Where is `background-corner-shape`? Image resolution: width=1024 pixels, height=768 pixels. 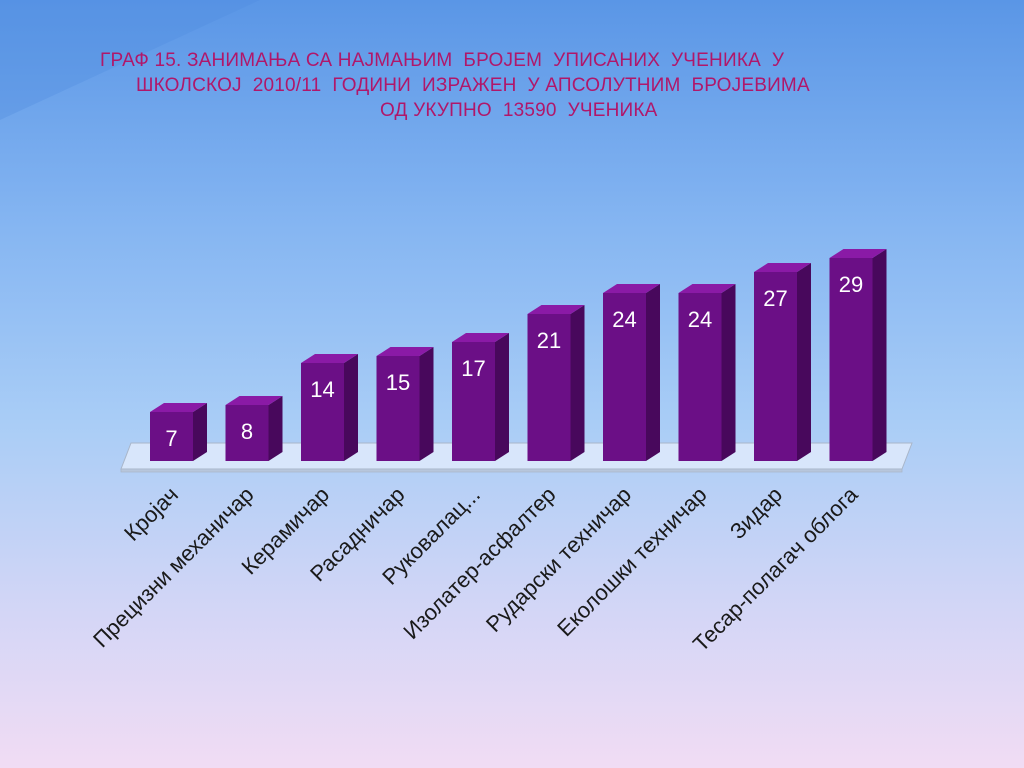 background-corner-shape is located at coordinates (130, 60).